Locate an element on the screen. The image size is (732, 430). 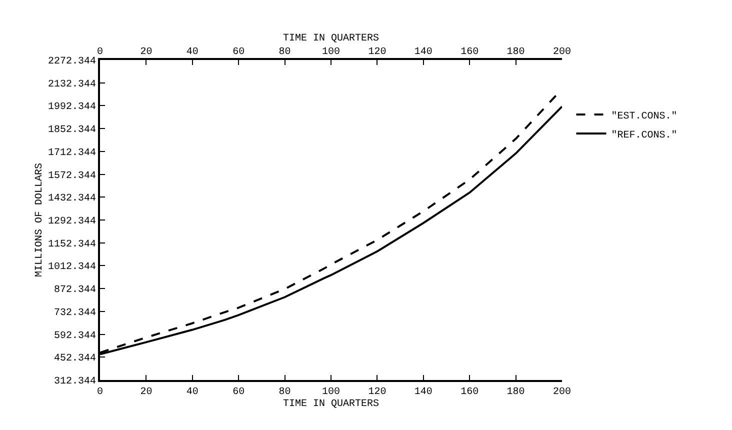
x2-axis-title: TIME IN QUARTERS is located at coordinates (331, 39).